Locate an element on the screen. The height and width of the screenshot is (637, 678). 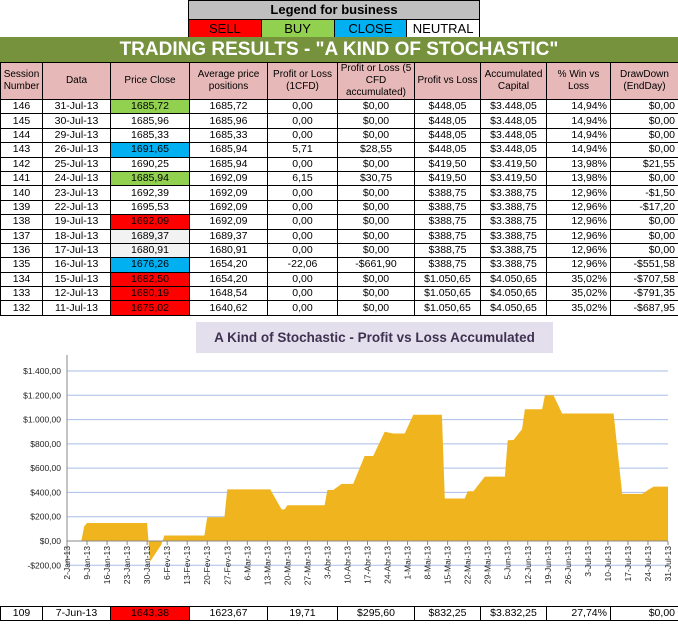
cell-price-close: 1692,39 is located at coordinates (150, 193).